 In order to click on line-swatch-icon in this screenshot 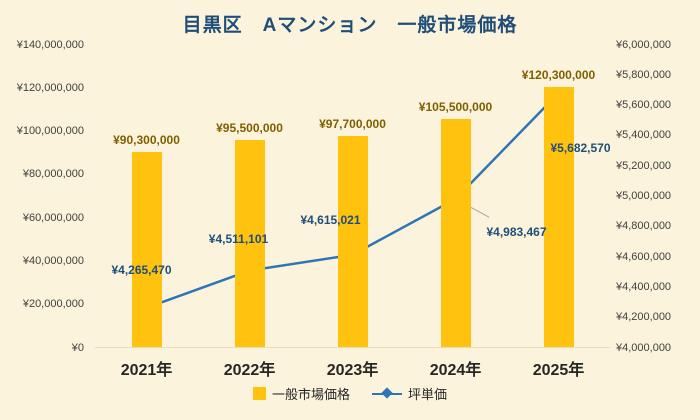, I will do `click(387, 393)`.